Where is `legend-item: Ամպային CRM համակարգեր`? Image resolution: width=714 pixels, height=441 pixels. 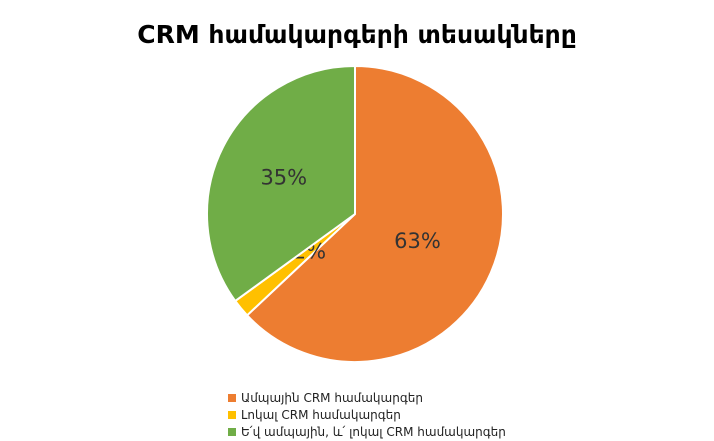 legend-item: Ամպային CRM համակարգեր is located at coordinates (367, 397).